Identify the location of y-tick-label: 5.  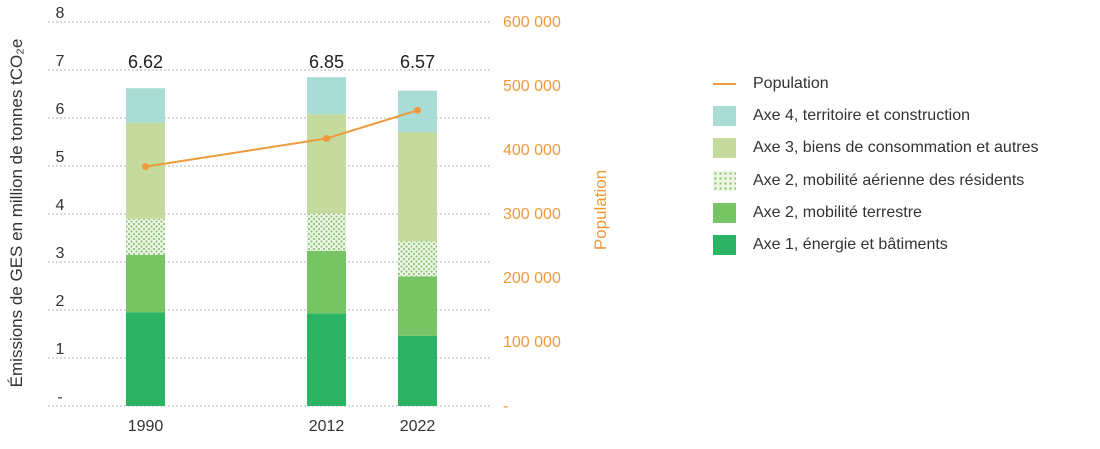
(60, 157).